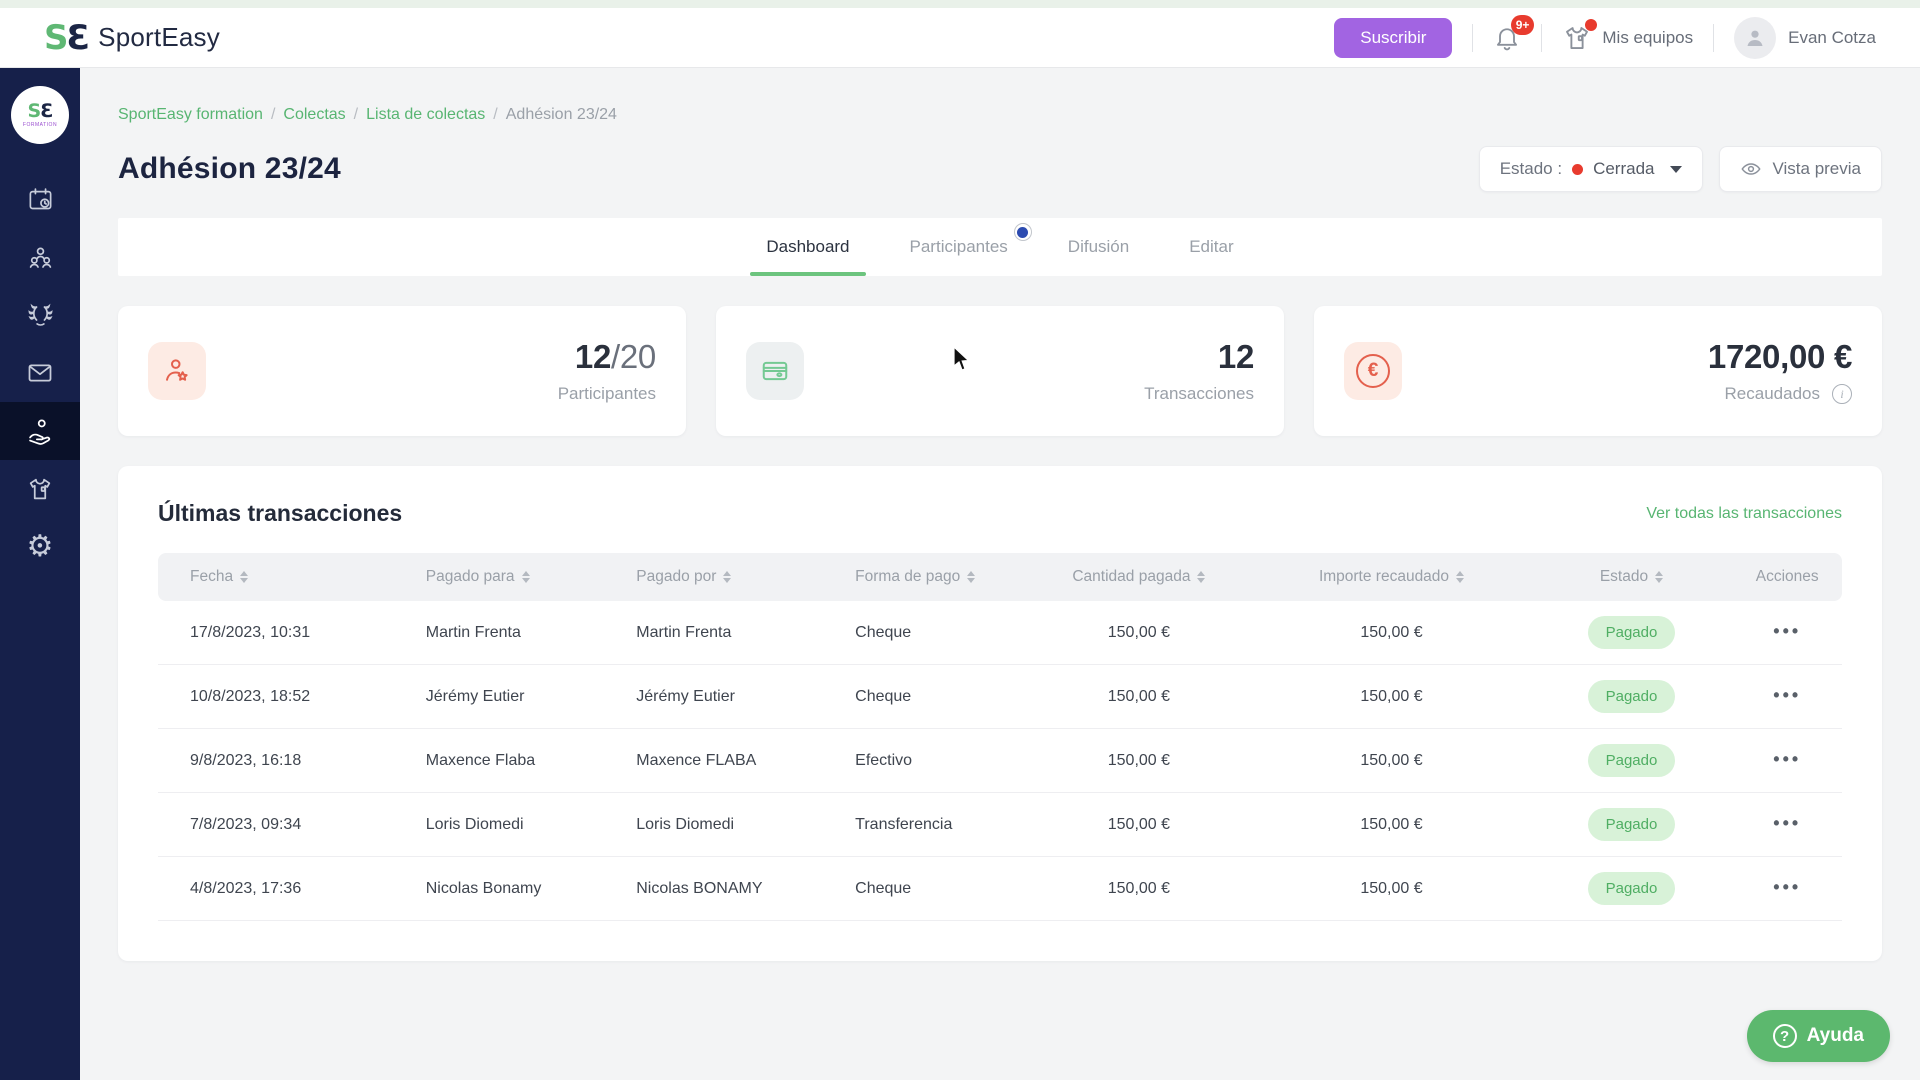 Image resolution: width=1920 pixels, height=1080 pixels. Describe the element at coordinates (1507, 38) in the screenshot. I see `bell-icon` at that location.